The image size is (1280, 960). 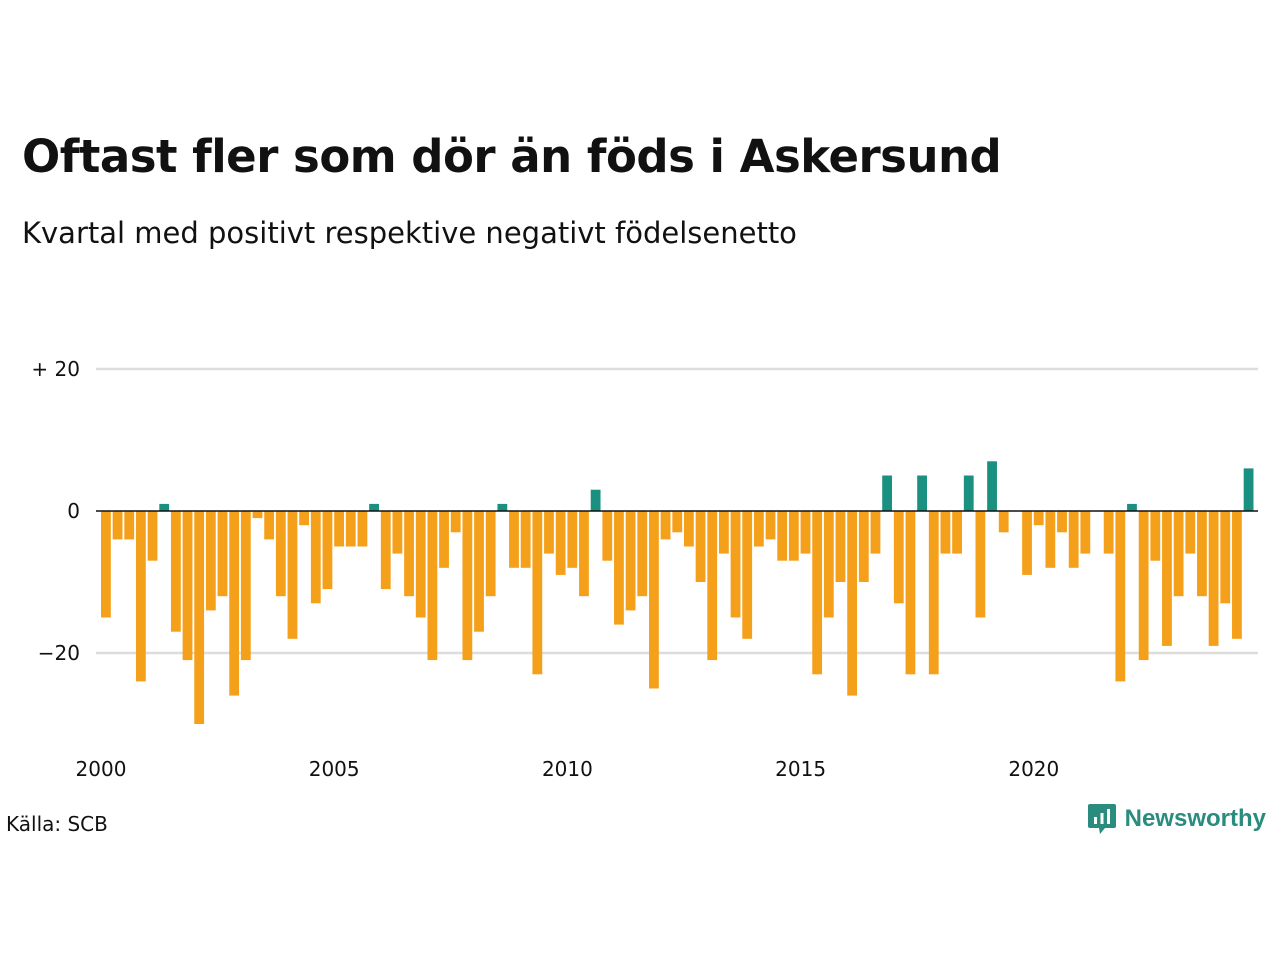 I want to click on source-note: Källa: SCB, so click(x=57, y=824).